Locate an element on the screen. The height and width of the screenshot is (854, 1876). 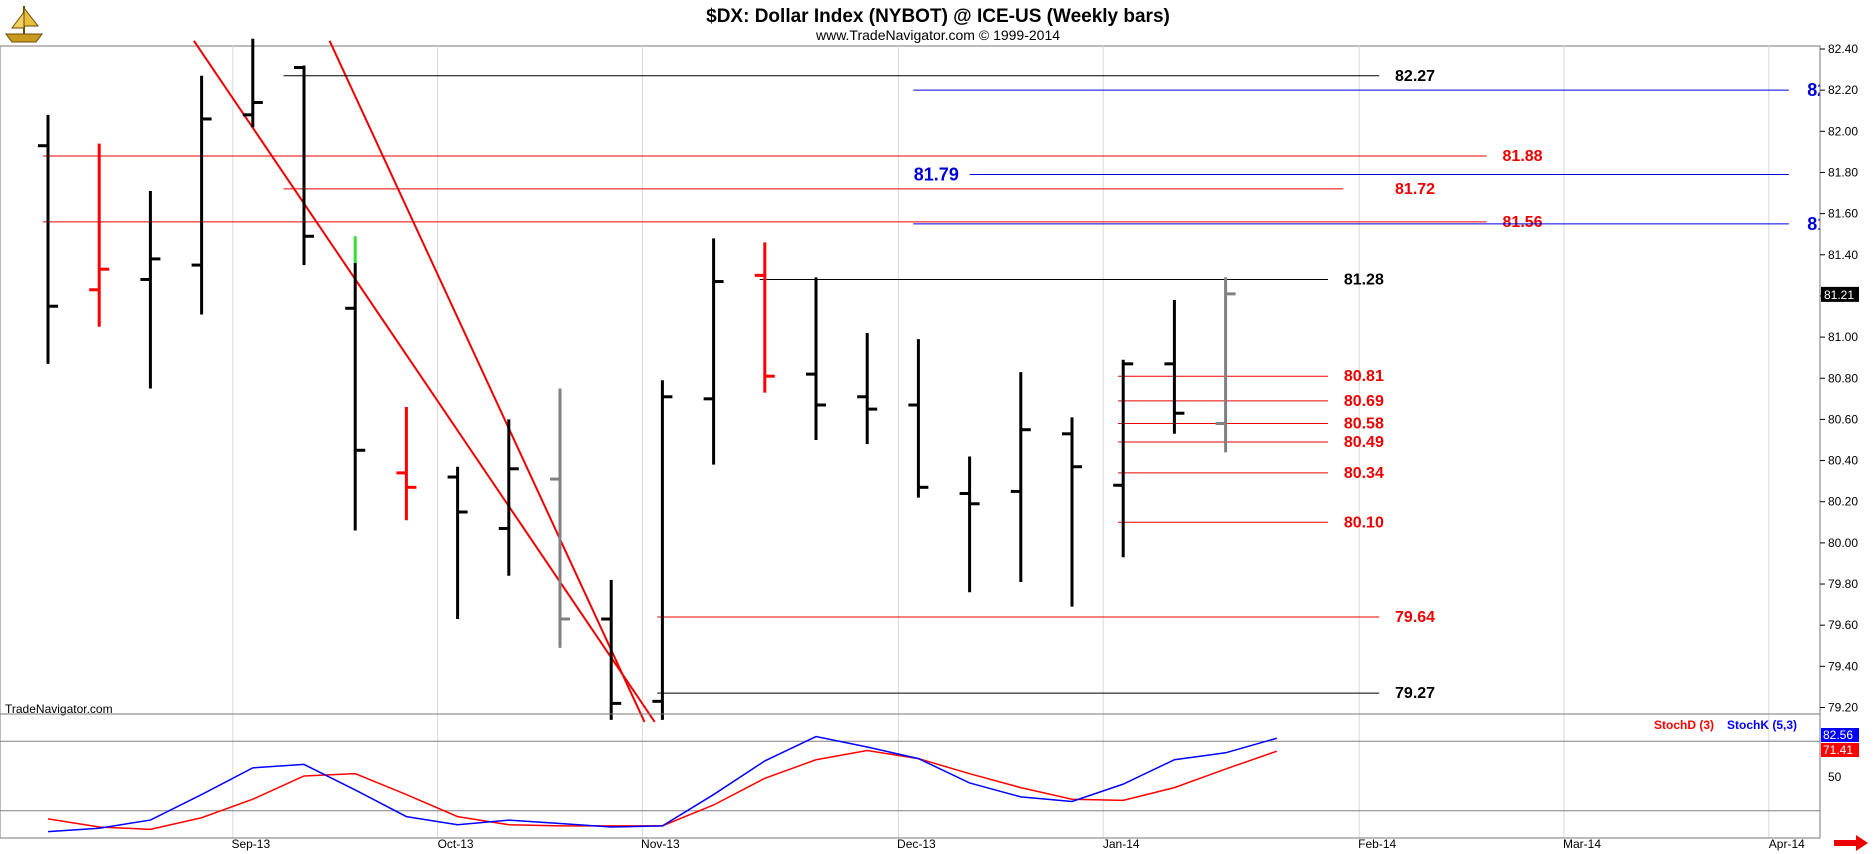
stoch-k-last-value: 82.56 is located at coordinates (1838, 735).